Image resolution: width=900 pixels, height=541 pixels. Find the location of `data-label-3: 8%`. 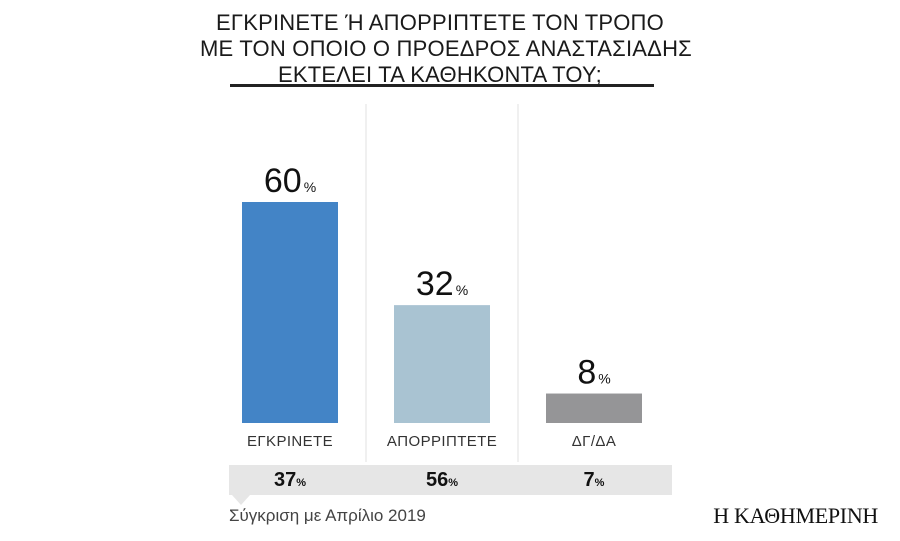

data-label-3: 8% is located at coordinates (593, 373).